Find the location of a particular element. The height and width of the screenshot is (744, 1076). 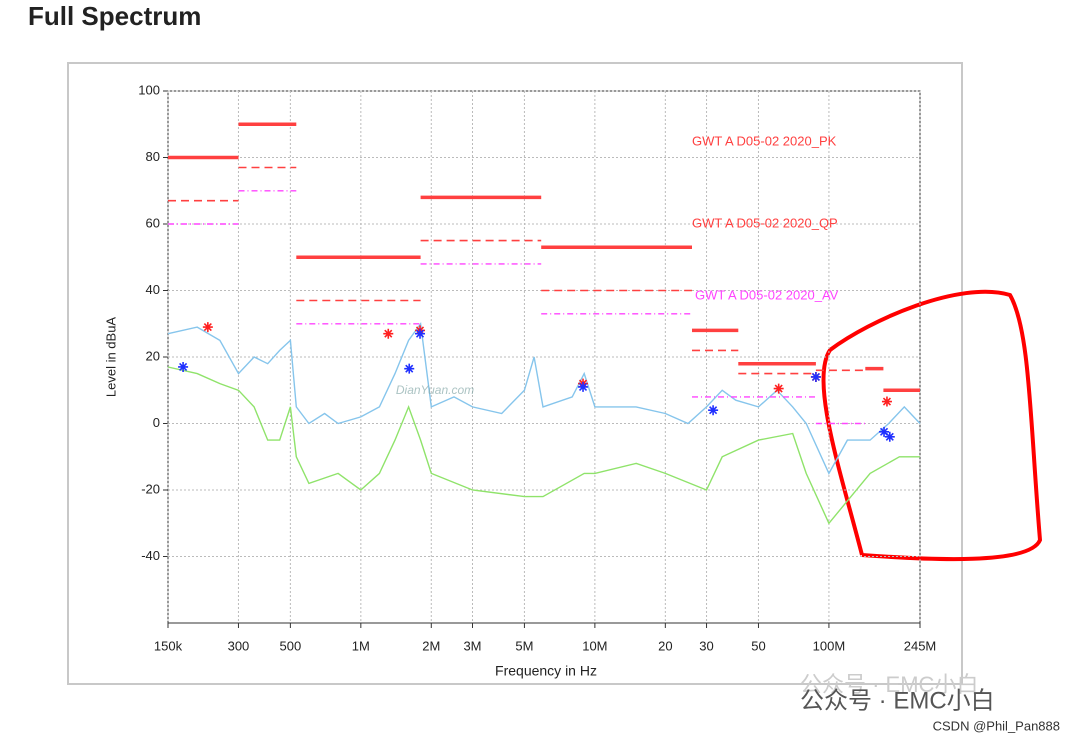

y-tick-label: 20 is located at coordinates (153, 355).